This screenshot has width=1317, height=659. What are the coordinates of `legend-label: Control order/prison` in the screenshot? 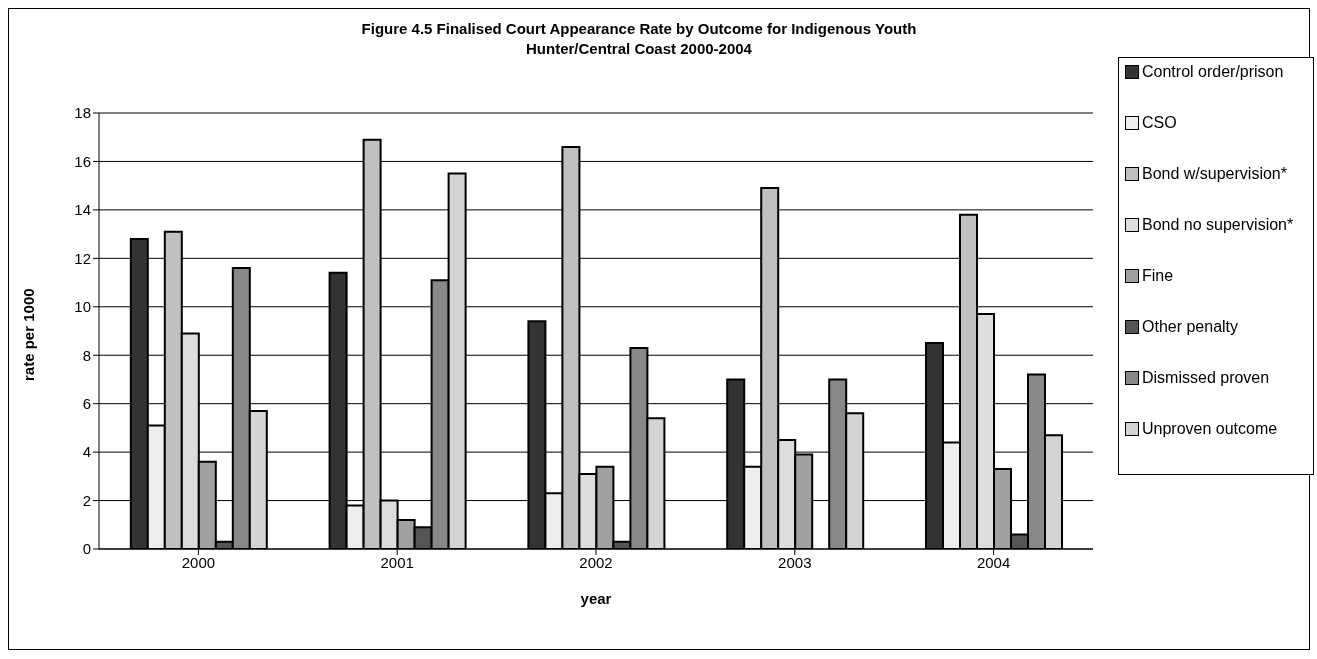 It's located at (1213, 71).